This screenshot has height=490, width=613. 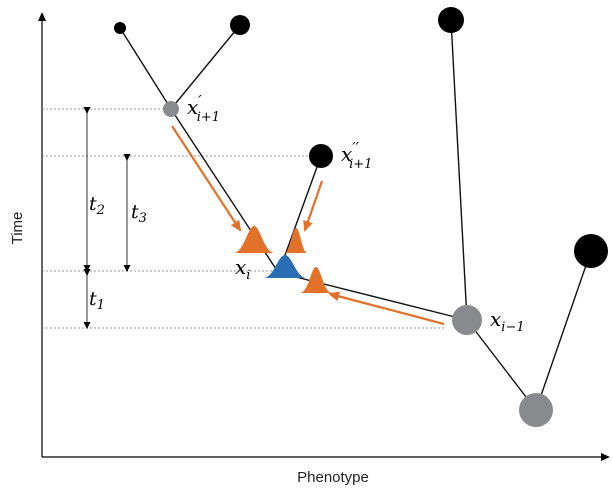 I want to click on arrow-xprime-to-distribution, so click(x=206, y=178).